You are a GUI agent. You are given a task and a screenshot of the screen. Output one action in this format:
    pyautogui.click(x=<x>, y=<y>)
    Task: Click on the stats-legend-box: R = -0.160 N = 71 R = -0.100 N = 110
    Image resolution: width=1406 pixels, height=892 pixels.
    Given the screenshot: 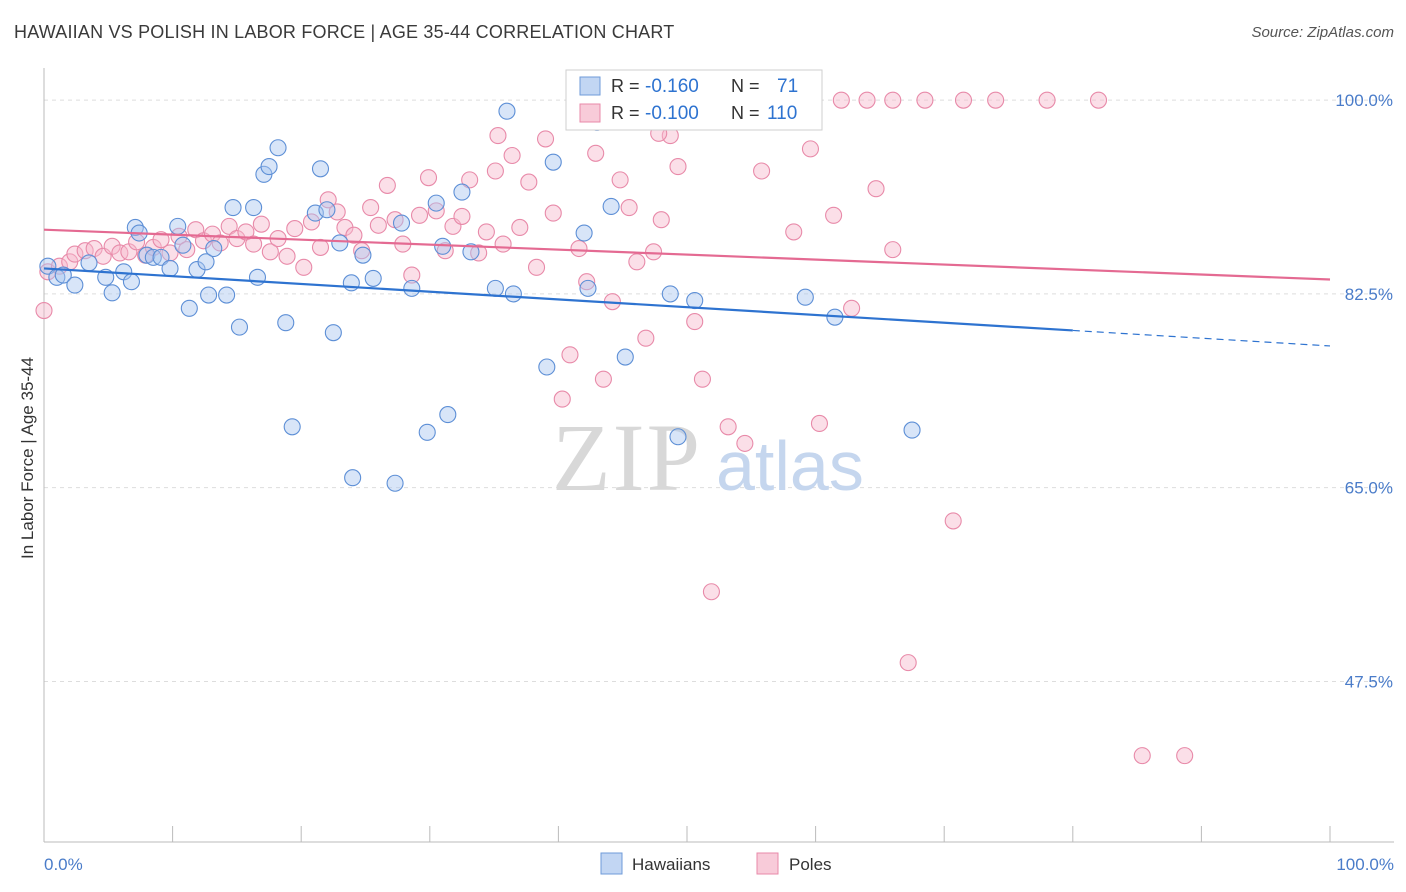 What is the action you would take?
    pyautogui.click(x=694, y=100)
    